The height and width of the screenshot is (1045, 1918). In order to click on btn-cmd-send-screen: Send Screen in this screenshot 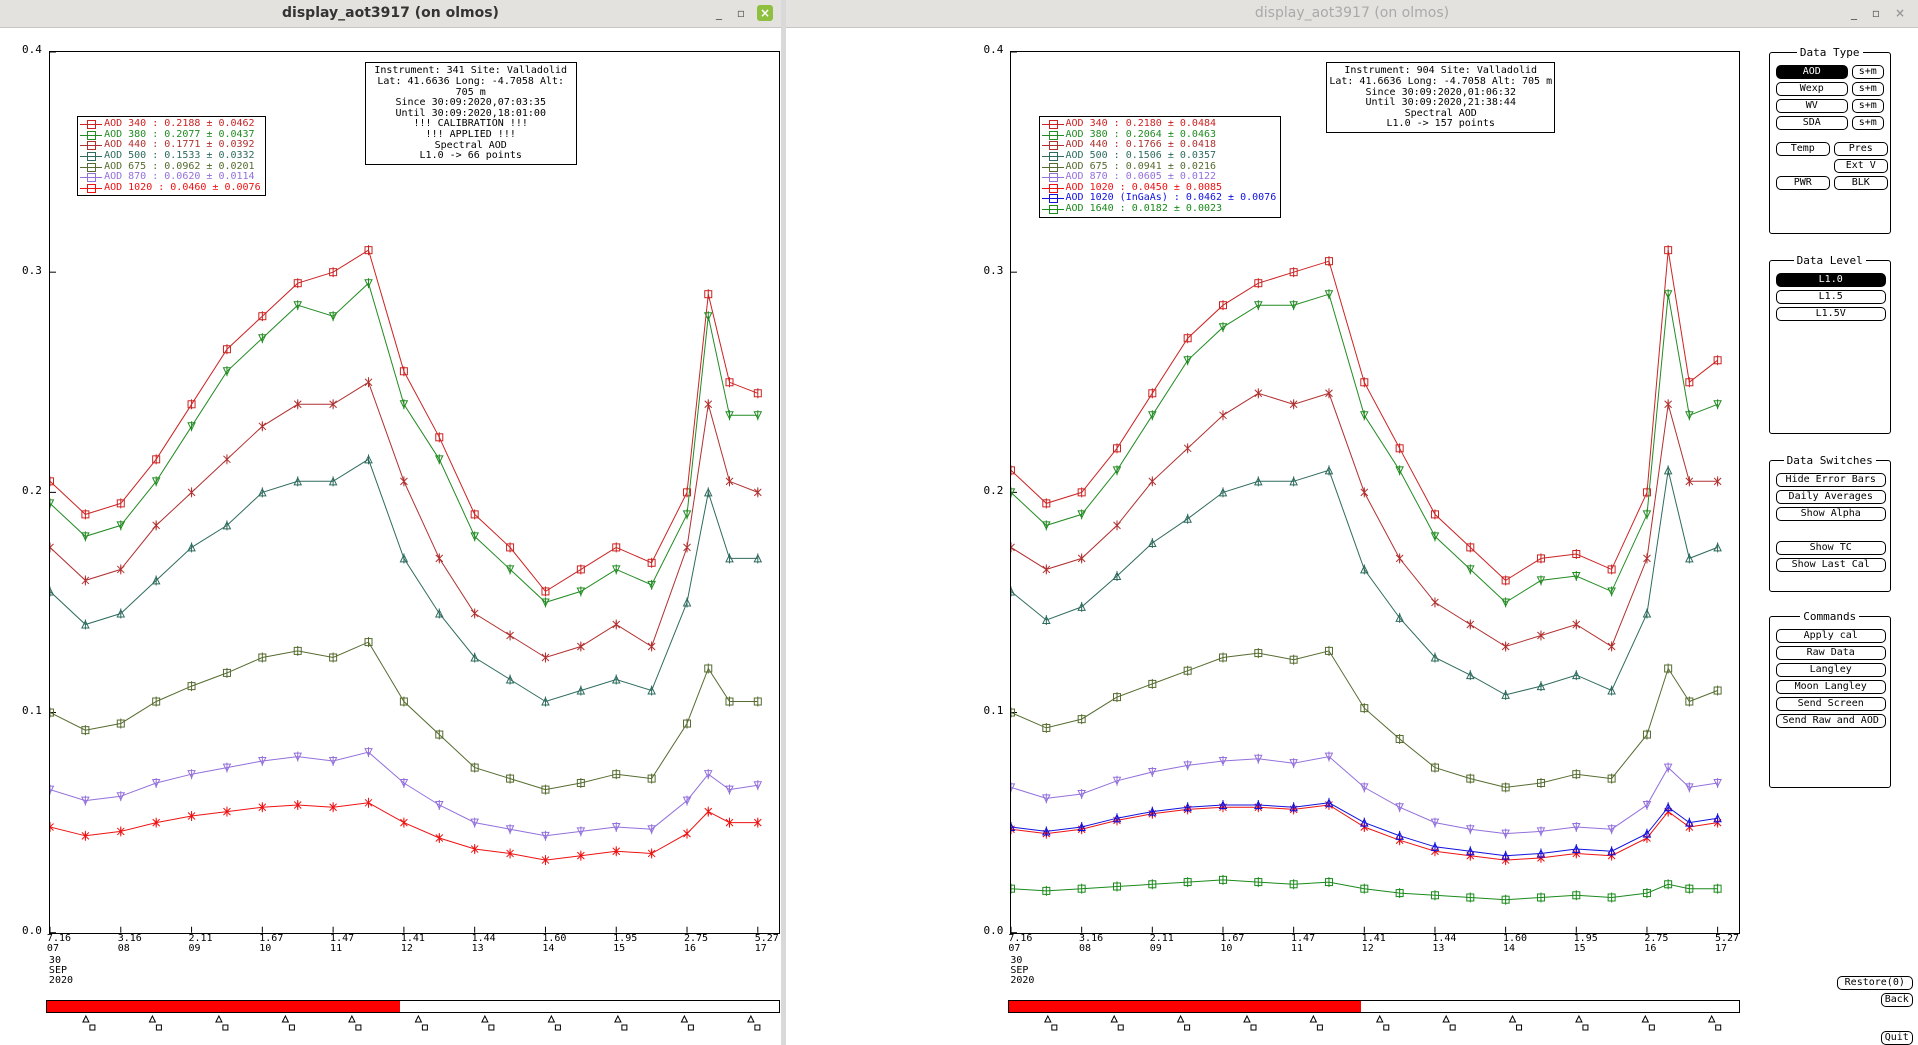, I will do `click(1830, 704)`.